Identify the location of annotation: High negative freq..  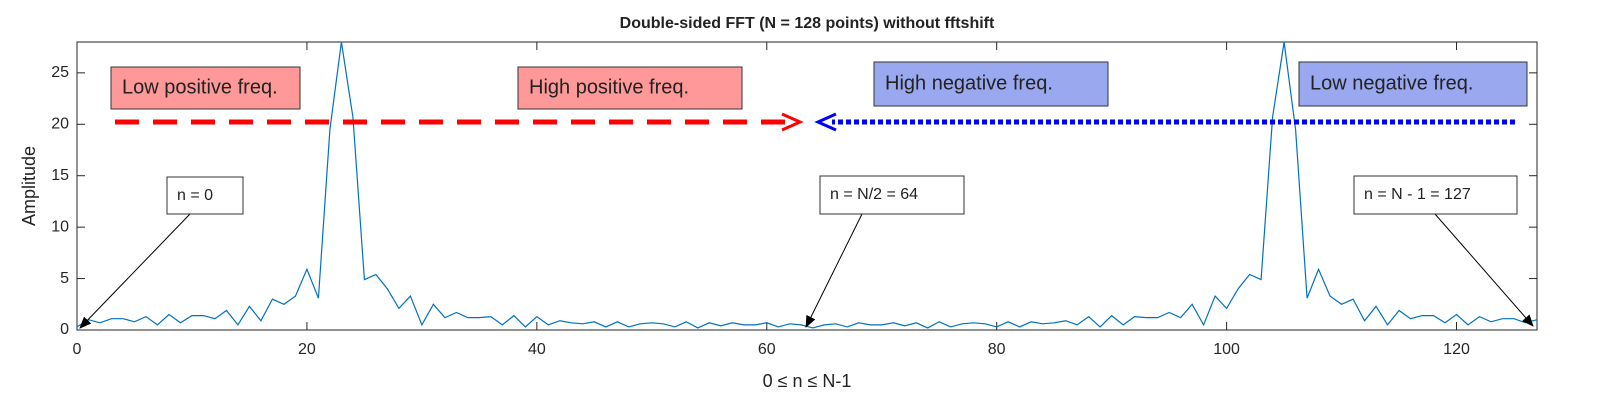
(969, 83).